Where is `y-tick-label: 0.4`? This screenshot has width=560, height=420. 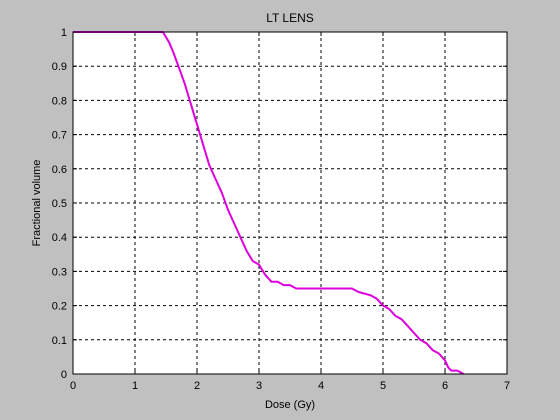 y-tick-label: 0.4 is located at coordinates (59, 238).